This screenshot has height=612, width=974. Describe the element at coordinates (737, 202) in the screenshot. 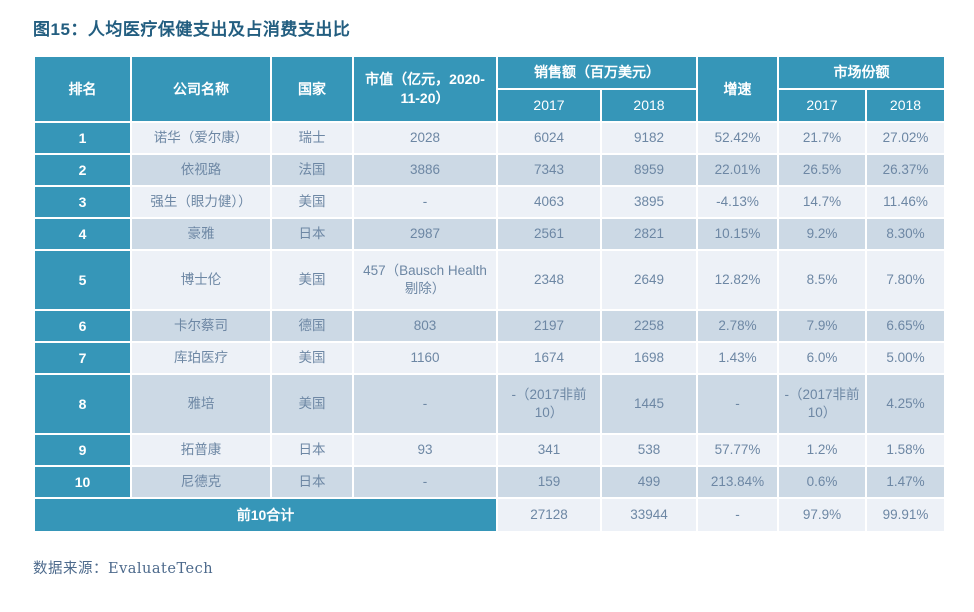

I see `growth-cell: -4.13%` at that location.